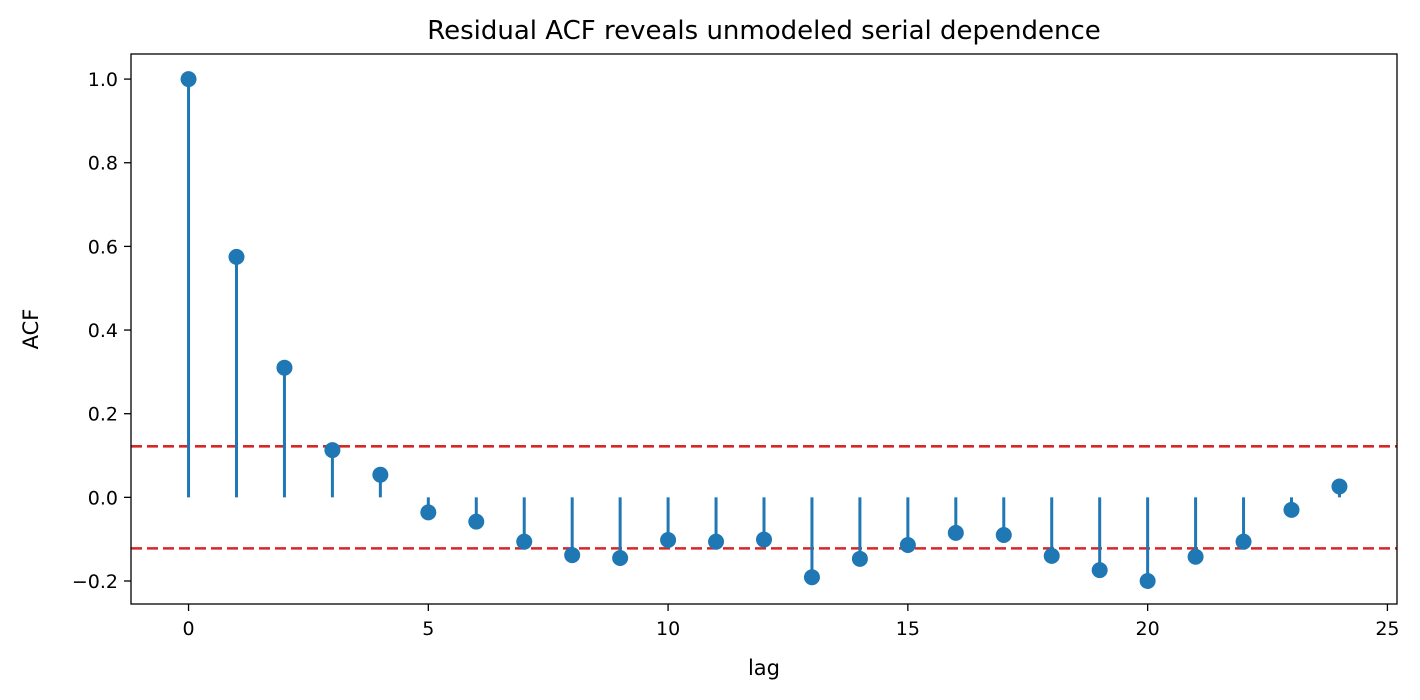 The height and width of the screenshot is (700, 1420). What do you see at coordinates (103, 498) in the screenshot?
I see `y-tick-label: 0.0` at bounding box center [103, 498].